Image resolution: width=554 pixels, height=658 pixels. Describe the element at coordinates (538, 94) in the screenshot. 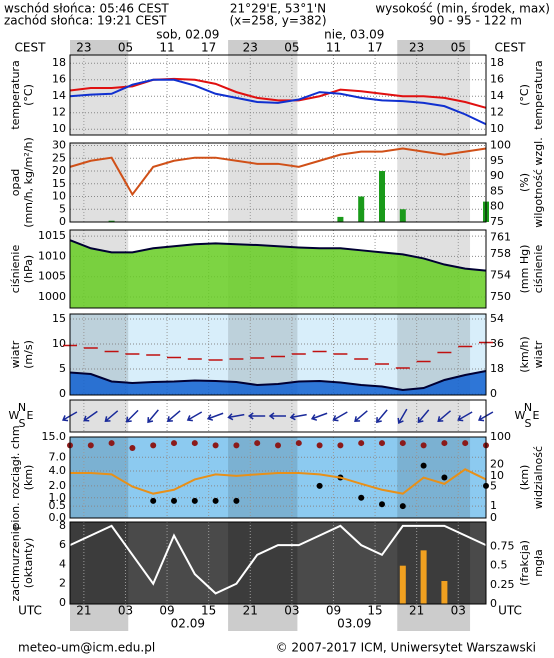

I see `y2-axis-title: temperatura` at that location.